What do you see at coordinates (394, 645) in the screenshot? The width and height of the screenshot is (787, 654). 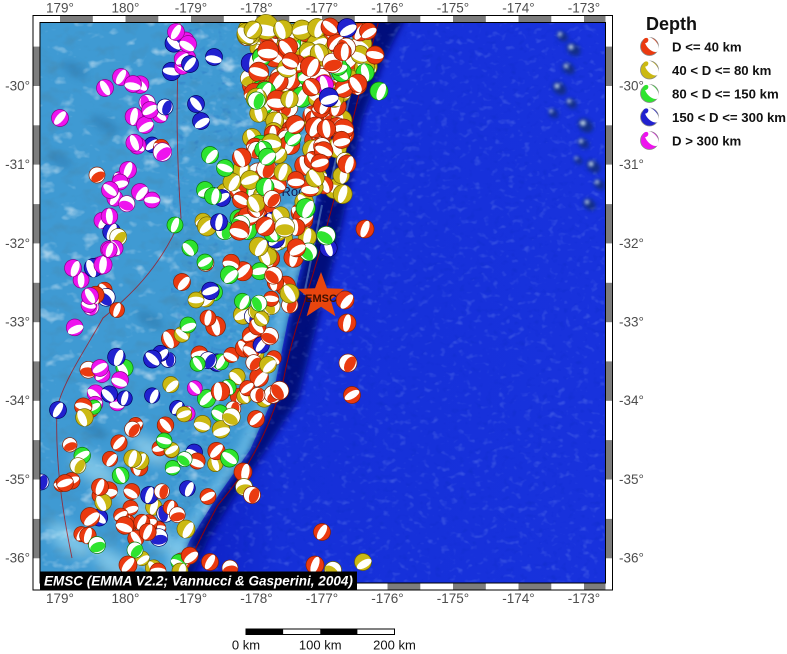 I see `svg-text: 200 km` at bounding box center [394, 645].